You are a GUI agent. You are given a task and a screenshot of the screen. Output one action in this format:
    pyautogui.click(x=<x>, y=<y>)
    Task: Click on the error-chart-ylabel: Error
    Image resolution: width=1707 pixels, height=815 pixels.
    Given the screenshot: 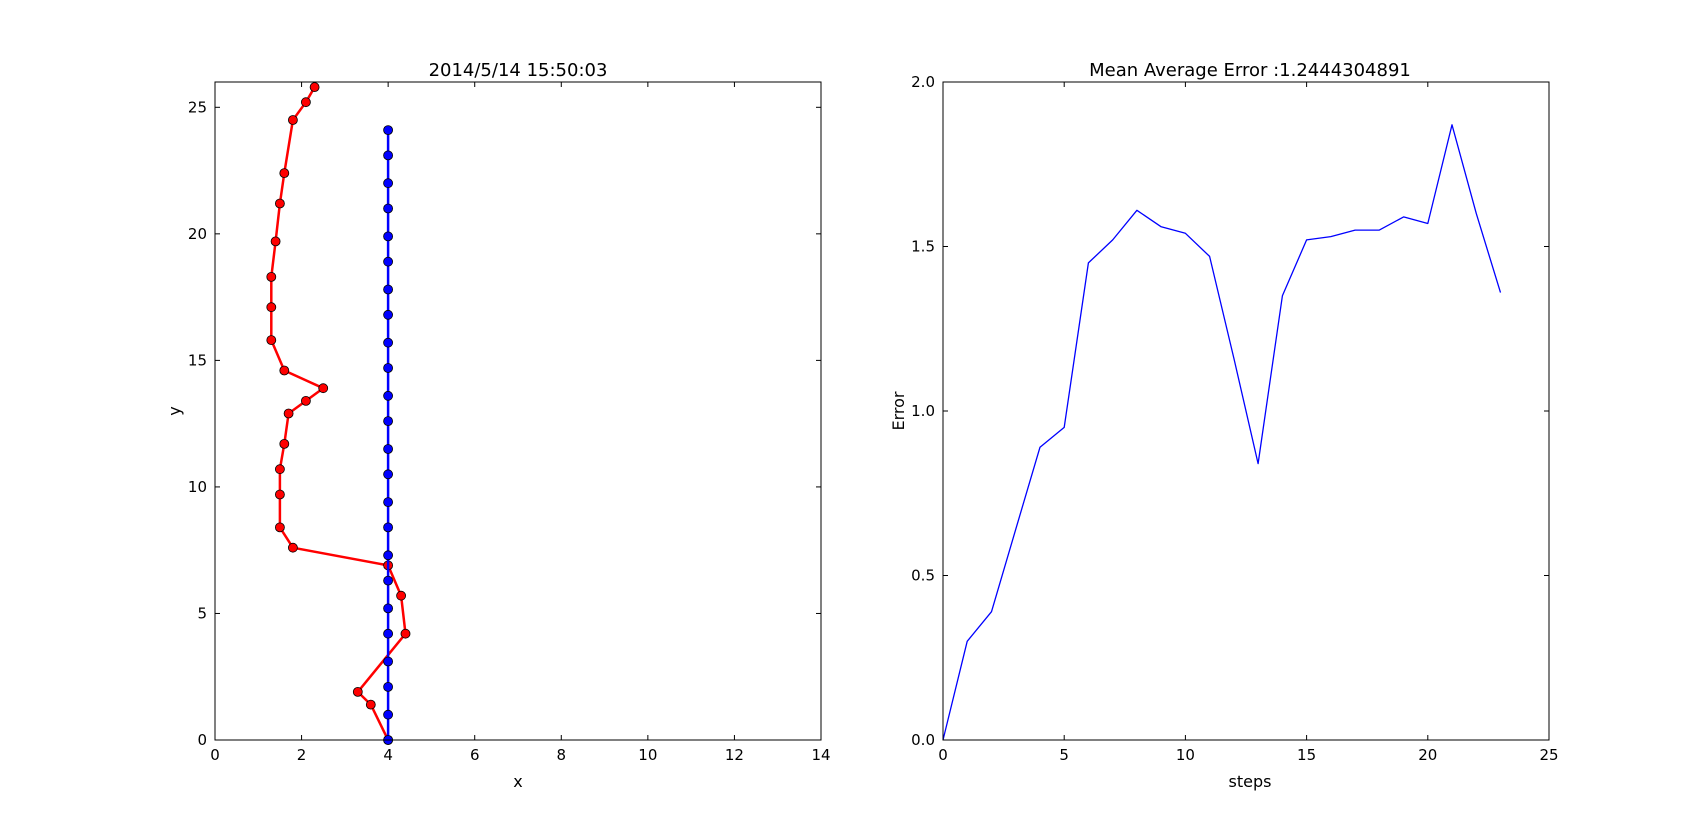 What is the action you would take?
    pyautogui.click(x=898, y=410)
    